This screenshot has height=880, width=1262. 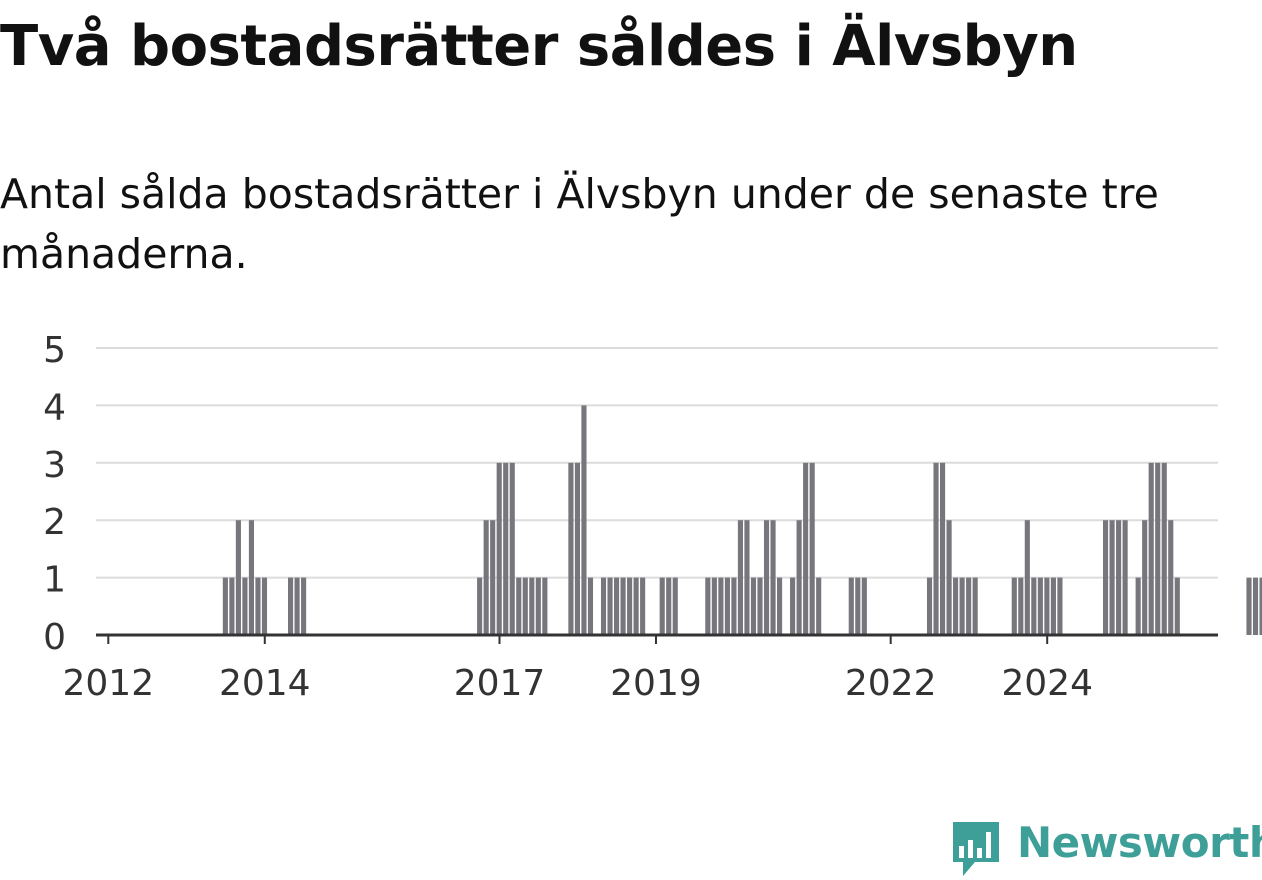 I want to click on y-tick-label: 0, so click(x=54, y=637).